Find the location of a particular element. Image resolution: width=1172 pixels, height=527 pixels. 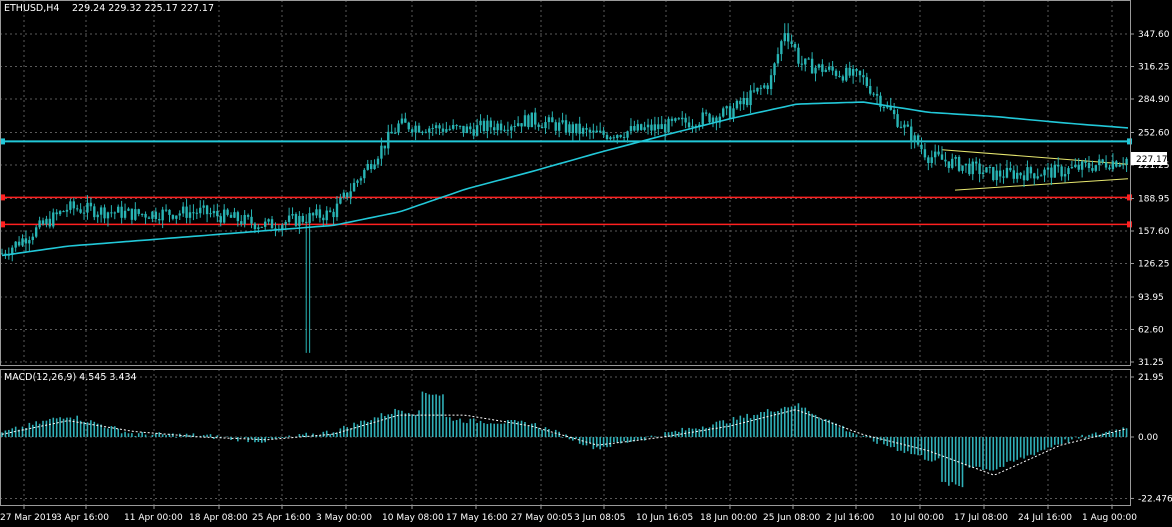

time-tick-label: 17 Jul 08:00 is located at coordinates (981, 518).